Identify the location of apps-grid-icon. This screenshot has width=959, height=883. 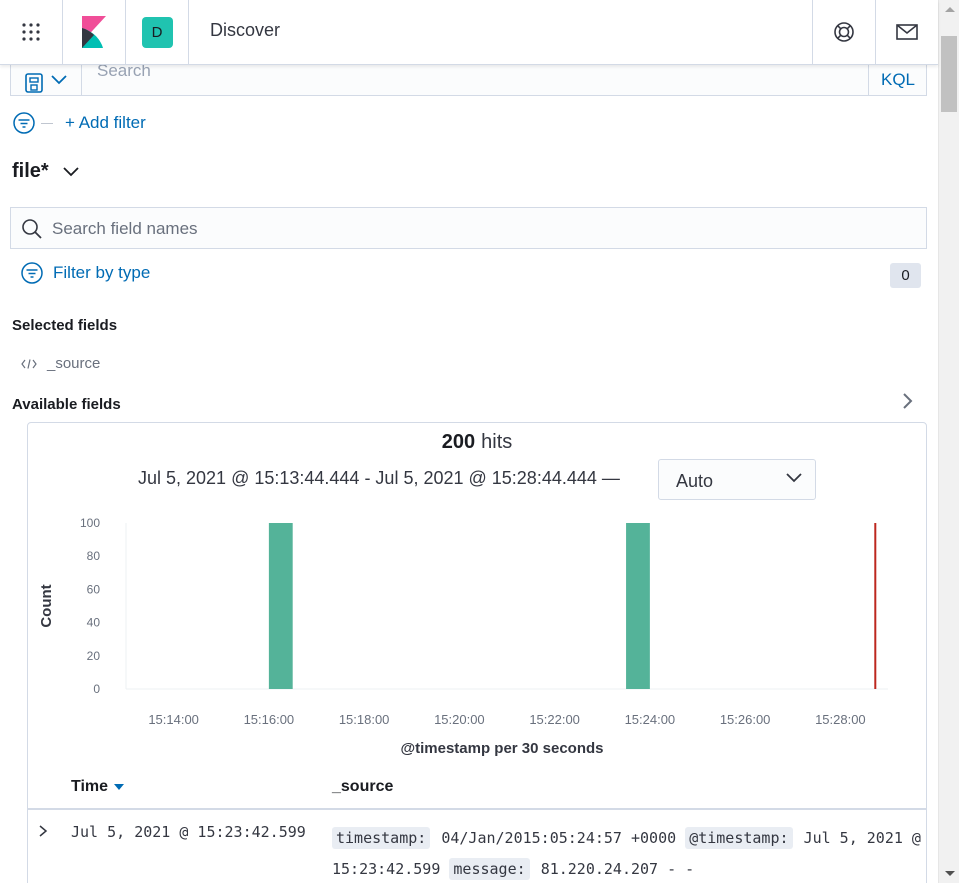
(31, 32).